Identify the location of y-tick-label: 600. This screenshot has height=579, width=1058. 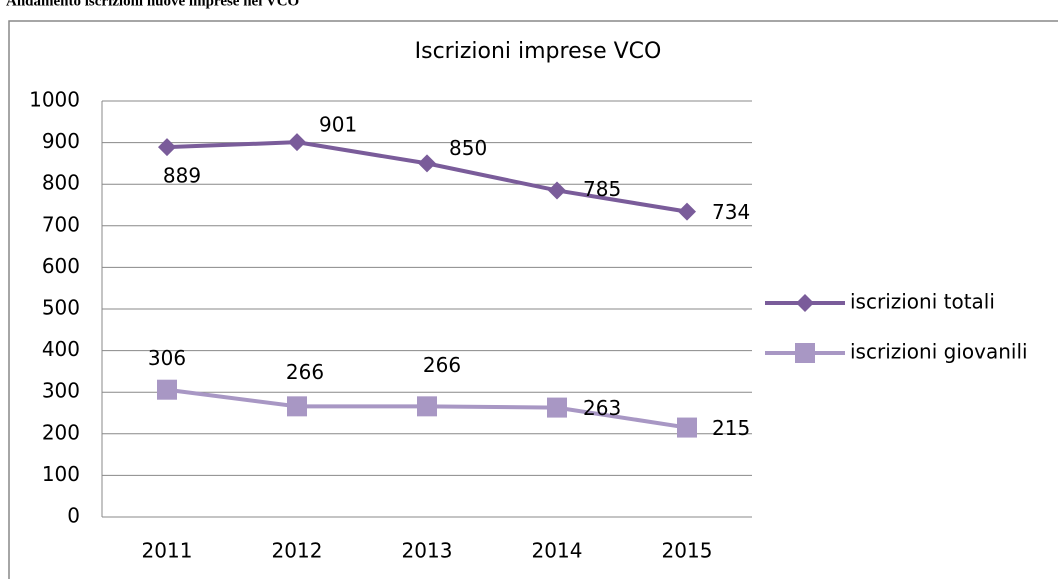
(61, 266).